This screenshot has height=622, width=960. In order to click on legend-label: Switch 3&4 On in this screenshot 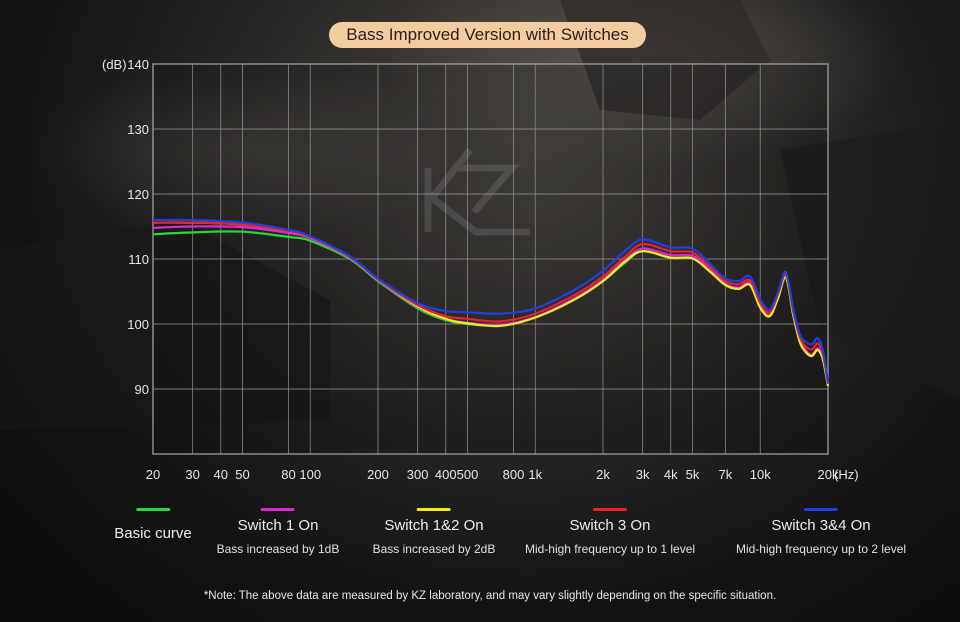, I will do `click(821, 525)`.